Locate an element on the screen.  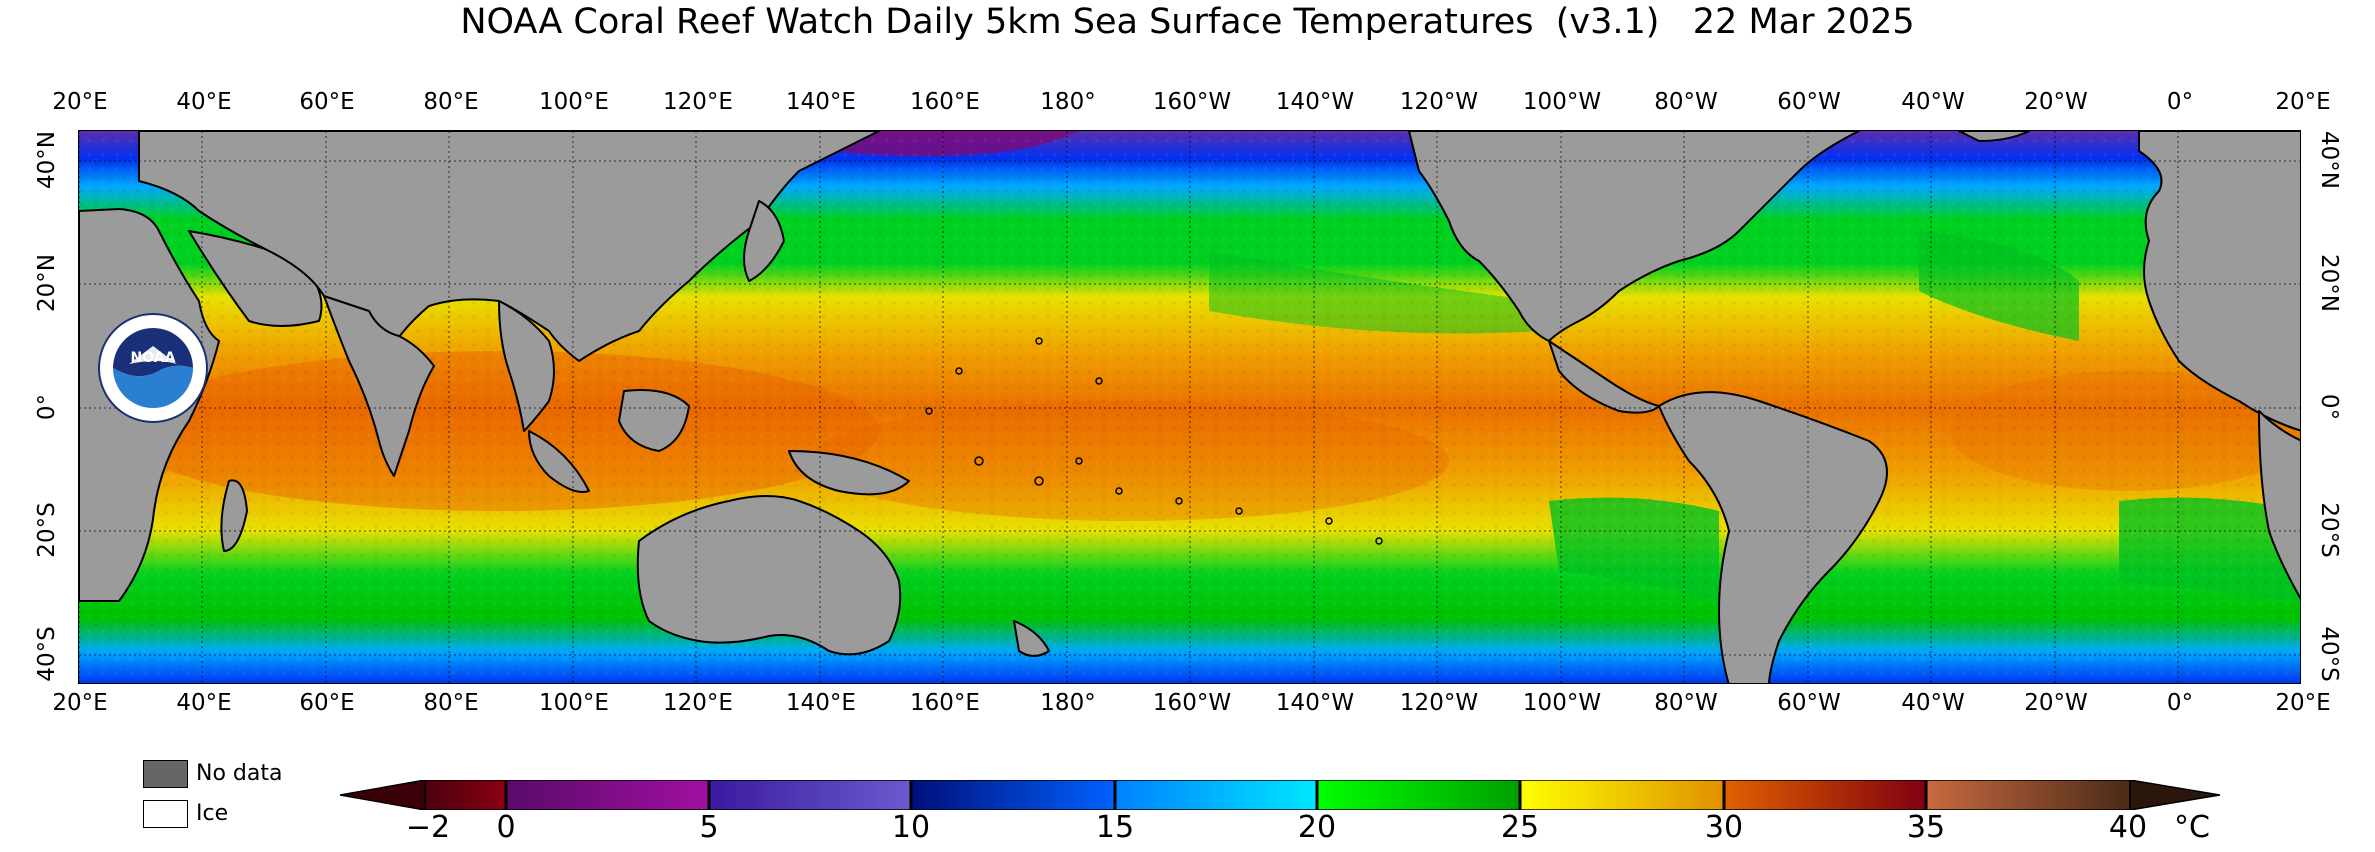
latitude-label-right: 20°N is located at coordinates (2329, 283).